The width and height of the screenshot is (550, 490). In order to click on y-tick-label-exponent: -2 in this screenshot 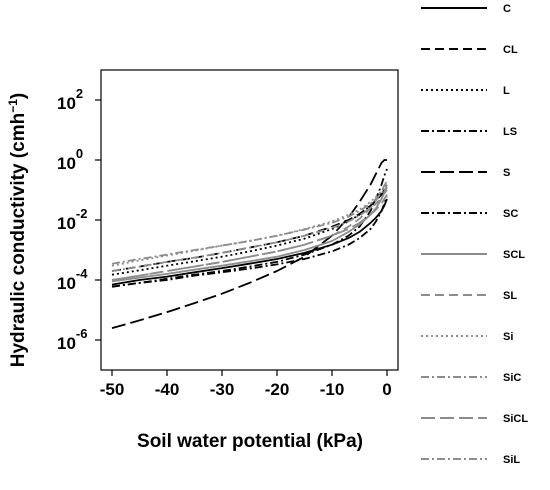, I will do `click(82, 213)`.